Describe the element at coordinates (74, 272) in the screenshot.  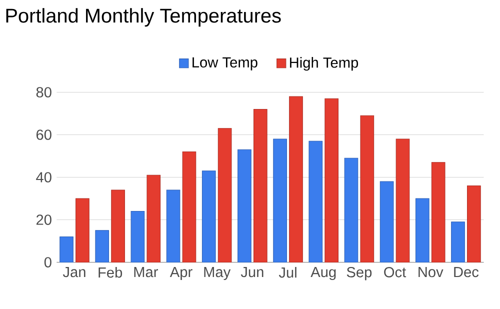
I see `x-tick-label: Jan` at that location.